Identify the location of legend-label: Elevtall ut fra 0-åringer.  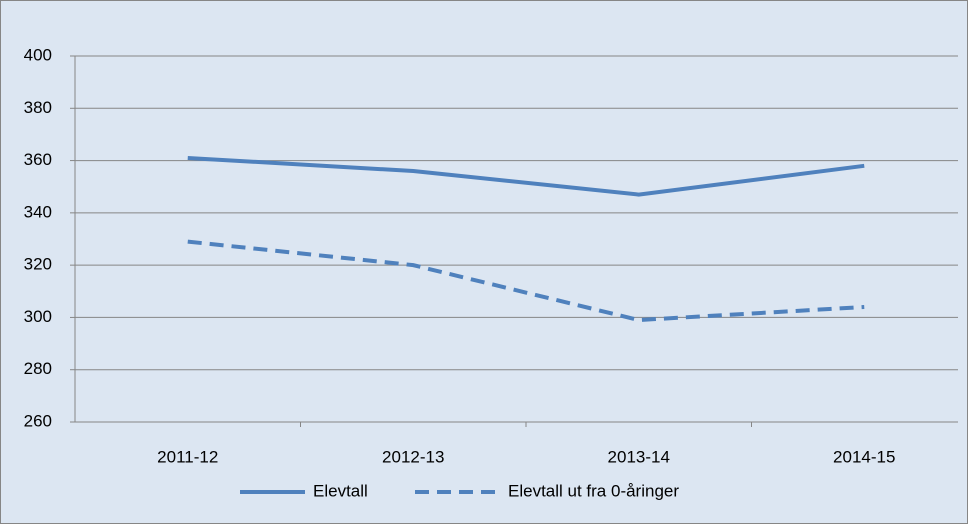
(593, 490).